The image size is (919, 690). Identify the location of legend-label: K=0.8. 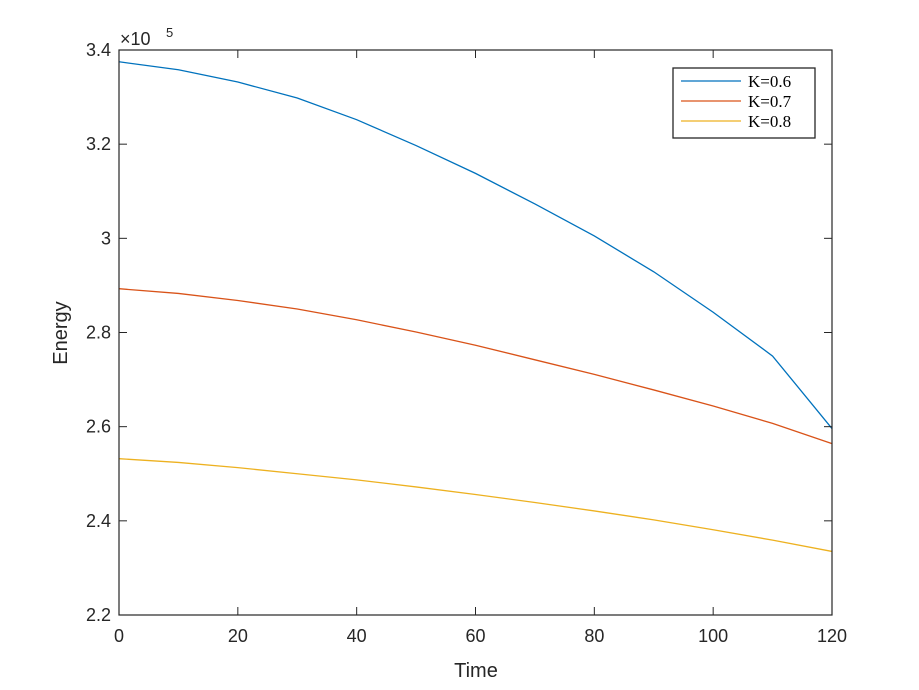
(769, 121).